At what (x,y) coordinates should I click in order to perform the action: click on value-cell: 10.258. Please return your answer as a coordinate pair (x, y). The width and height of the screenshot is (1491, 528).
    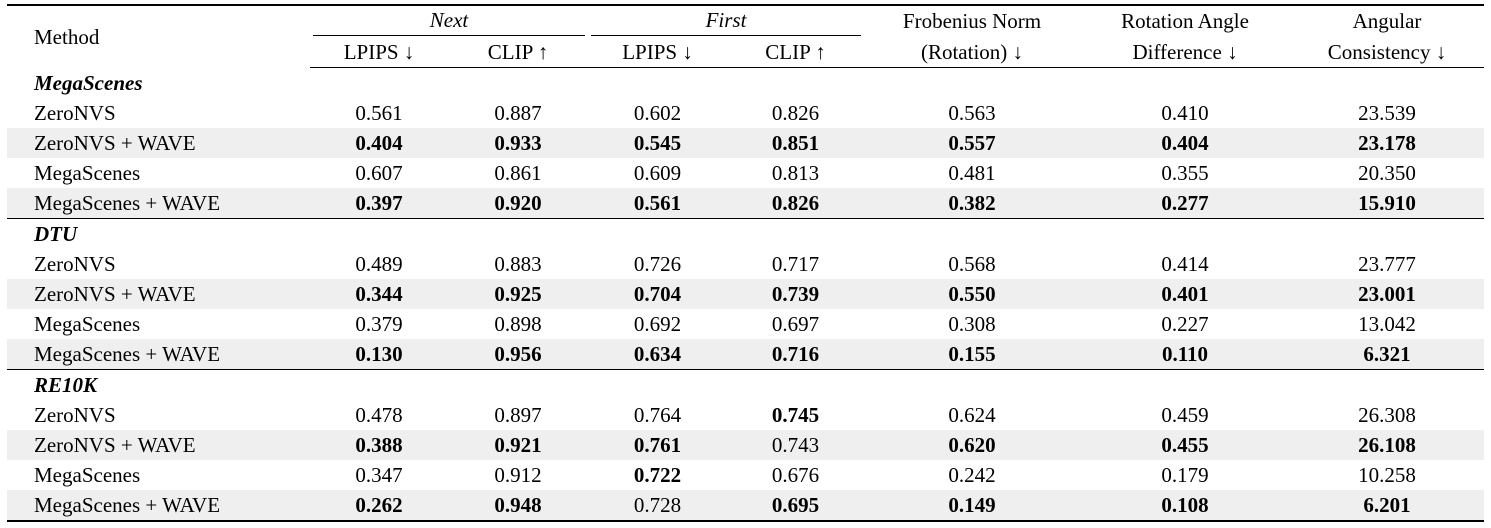
    Looking at the image, I should click on (1387, 475).